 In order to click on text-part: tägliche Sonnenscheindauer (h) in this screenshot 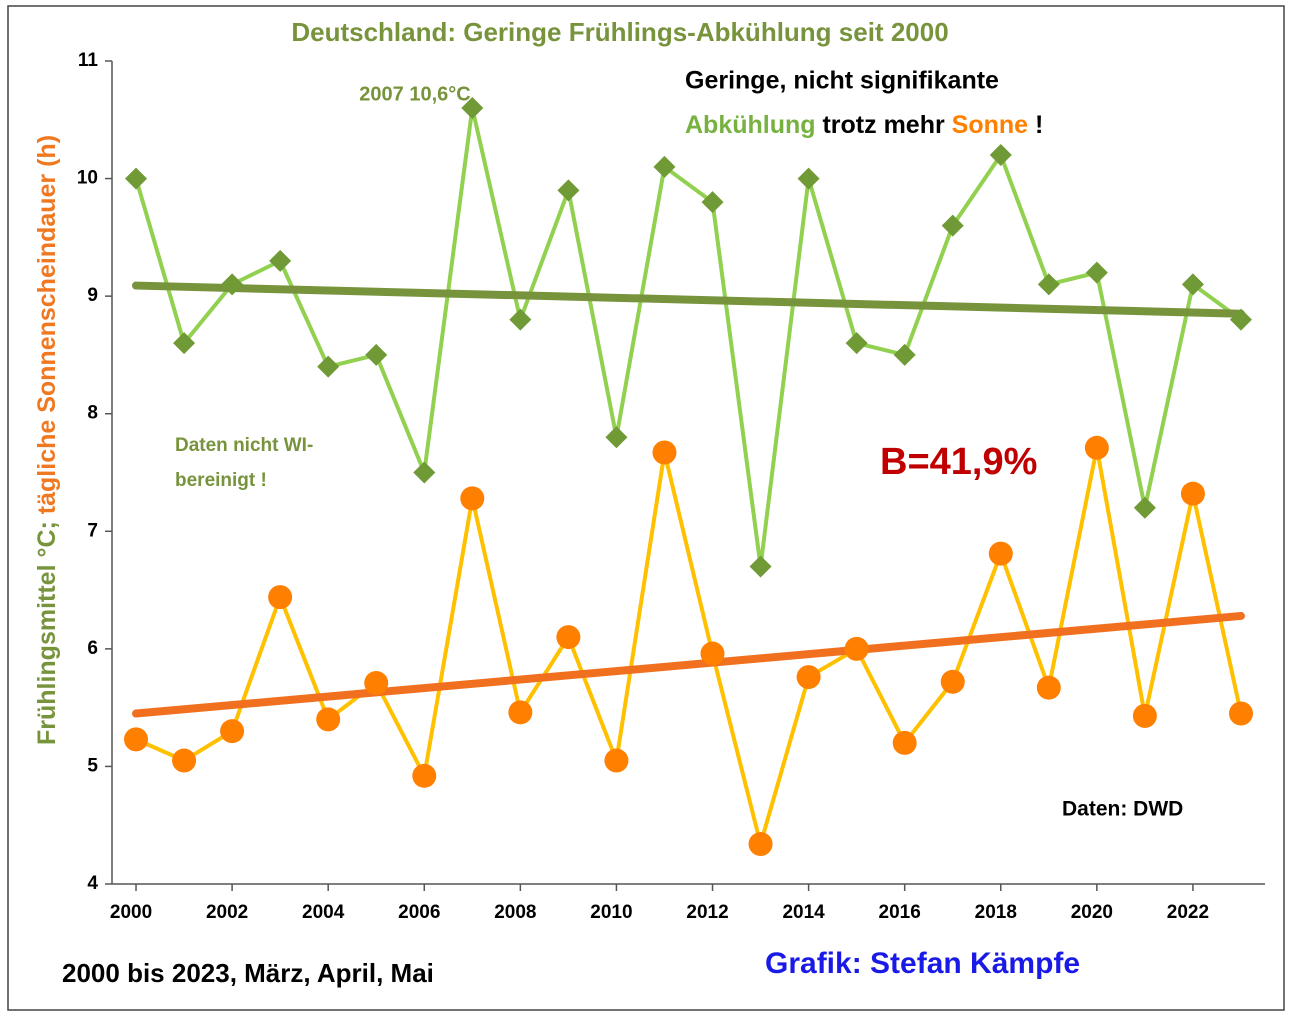, I will do `click(47, 324)`.